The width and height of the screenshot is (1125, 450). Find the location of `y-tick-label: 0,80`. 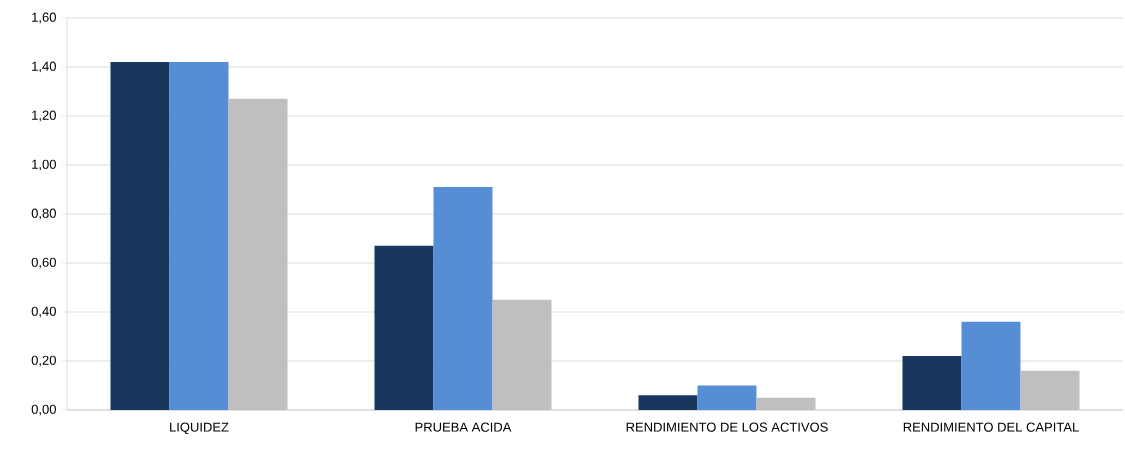

y-tick-label: 0,80 is located at coordinates (43, 214).